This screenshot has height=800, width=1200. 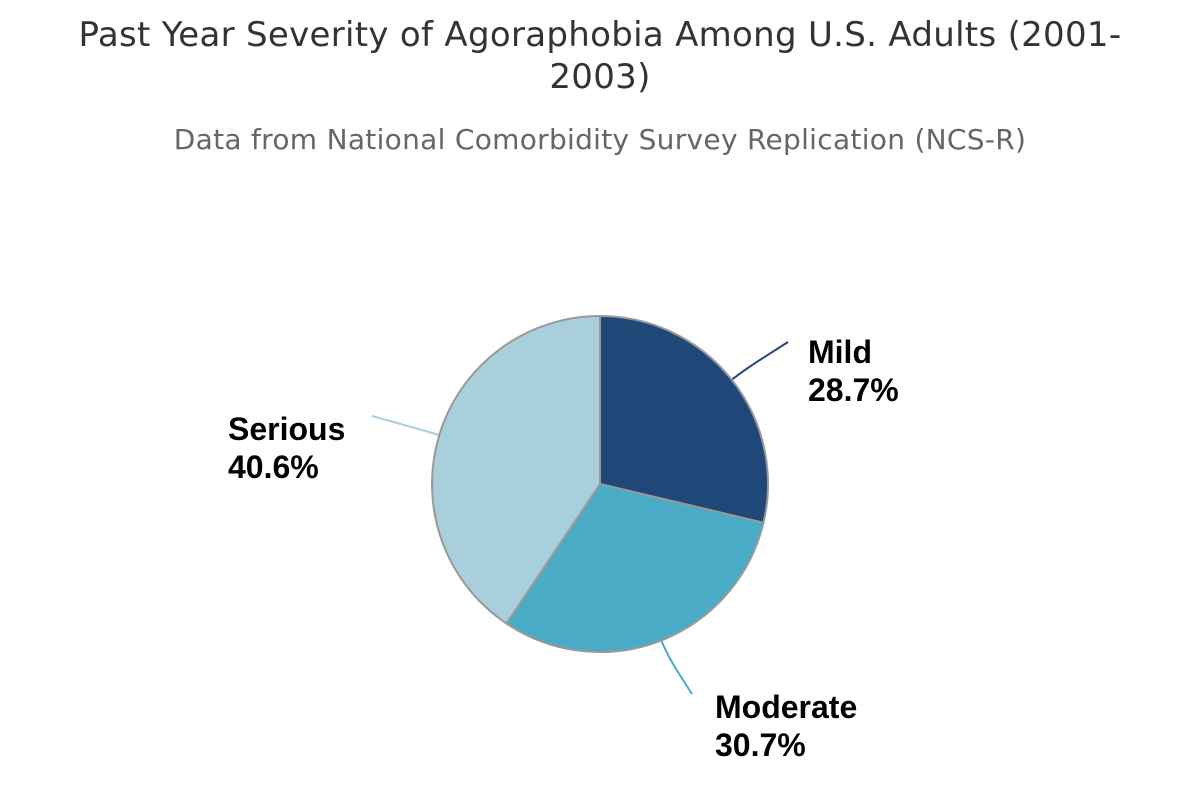 I want to click on slice-label-name-mild: Mild, so click(x=840, y=352).